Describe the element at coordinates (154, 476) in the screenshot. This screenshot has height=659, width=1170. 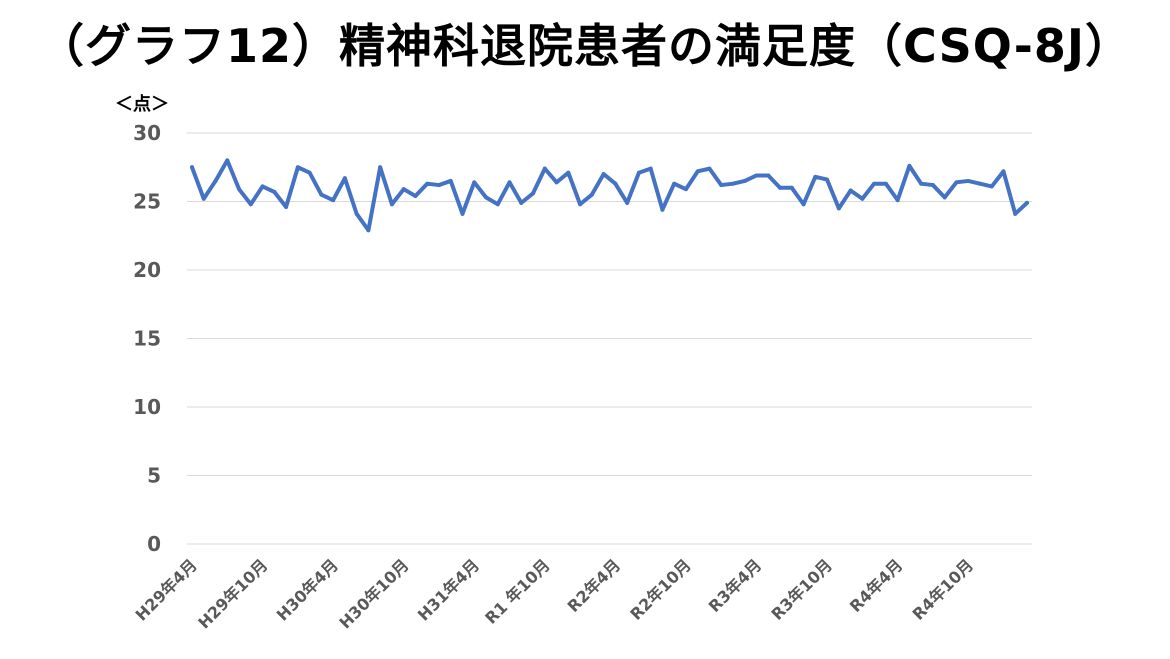
I see `y-tick-label: 5` at that location.